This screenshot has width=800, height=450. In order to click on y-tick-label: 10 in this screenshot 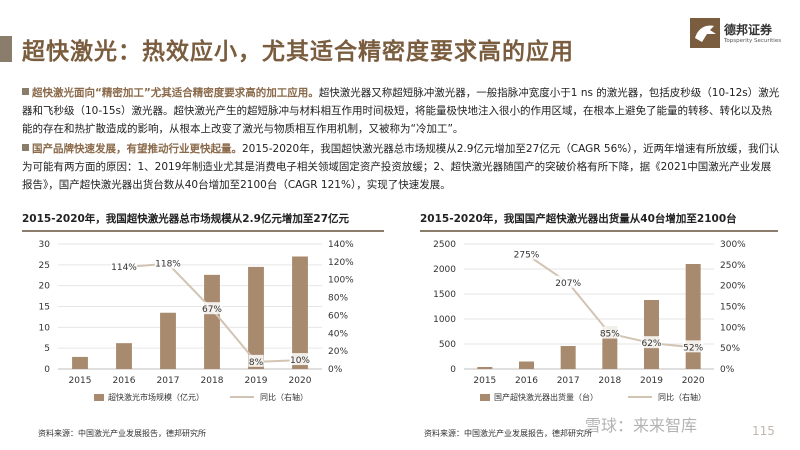, I will do `click(45, 328)`.